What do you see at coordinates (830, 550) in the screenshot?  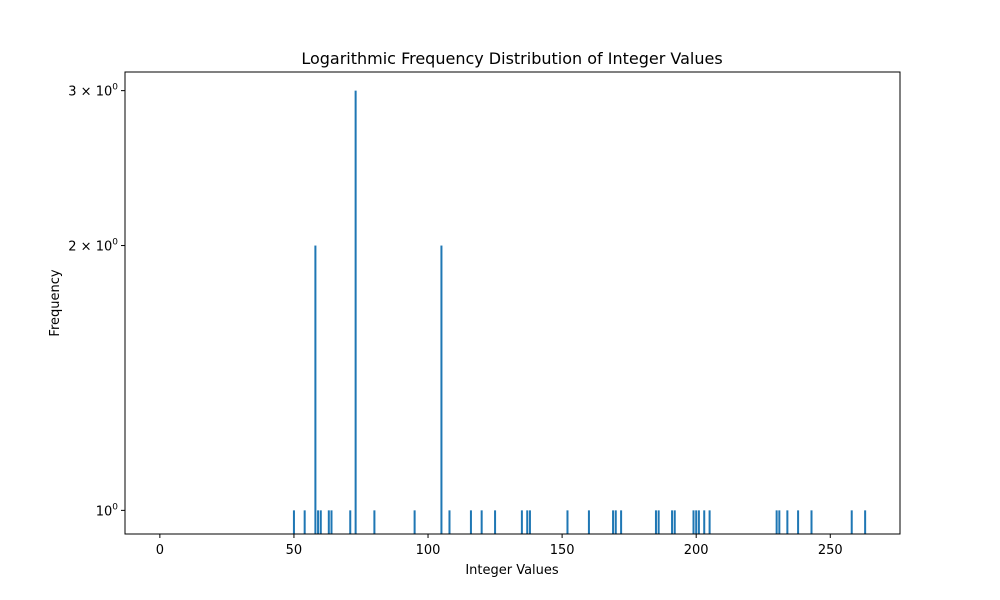 I see `x-tick-label: 250` at bounding box center [830, 550].